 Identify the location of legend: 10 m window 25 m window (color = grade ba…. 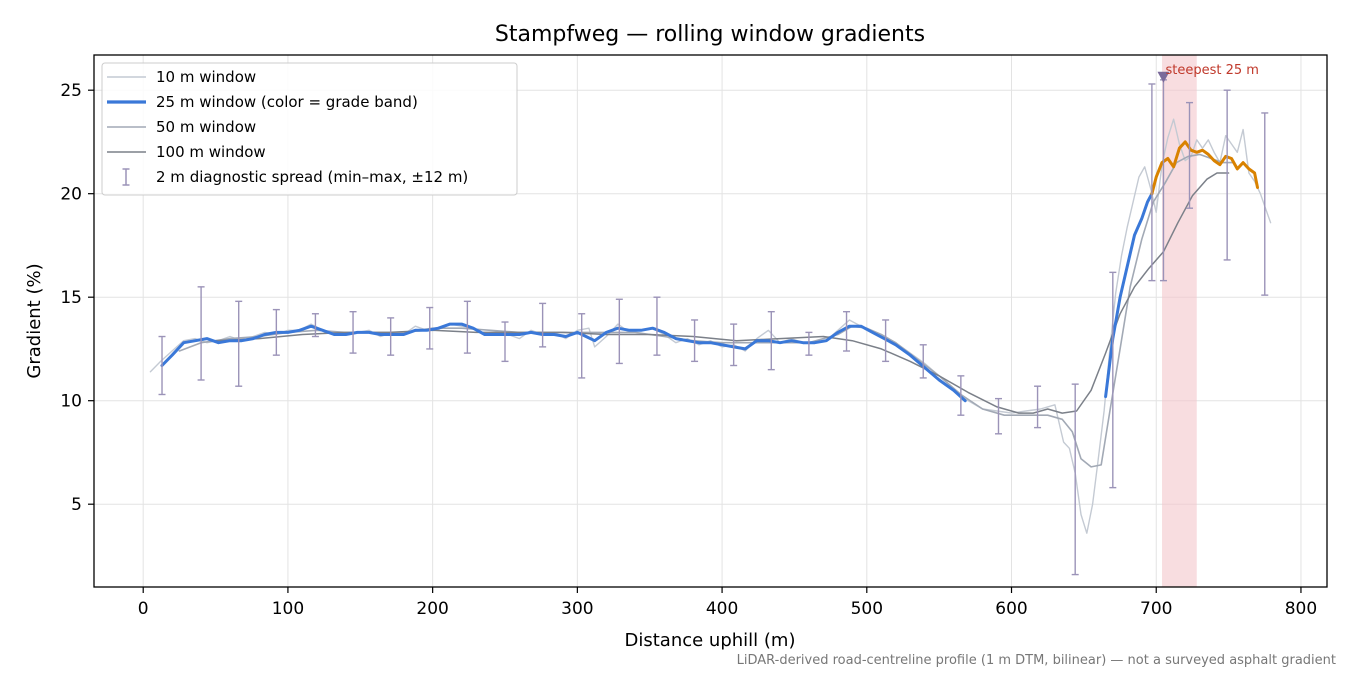
(309, 129).